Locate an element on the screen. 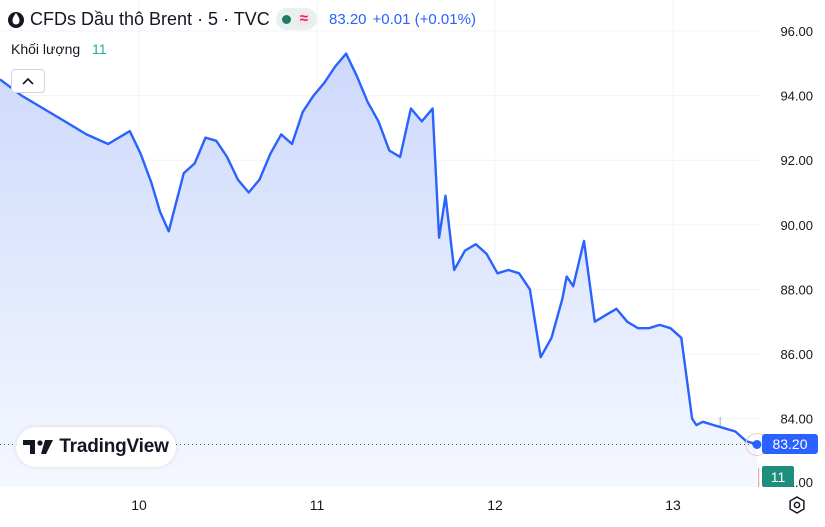 This screenshot has width=825, height=527. price-tick-label: 92.00 is located at coordinates (796, 160).